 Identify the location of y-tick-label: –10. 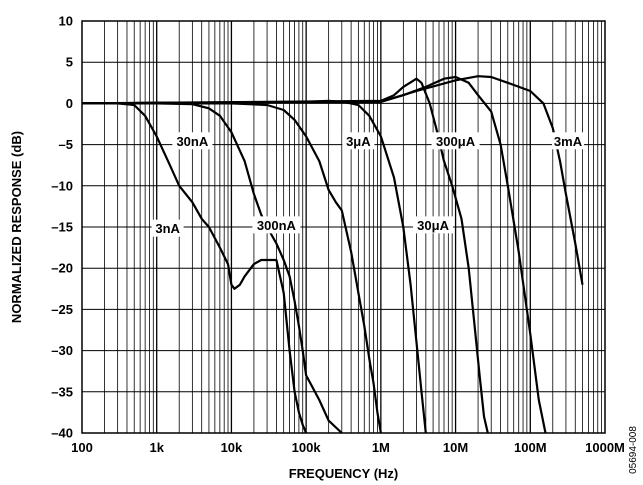
(62, 185).